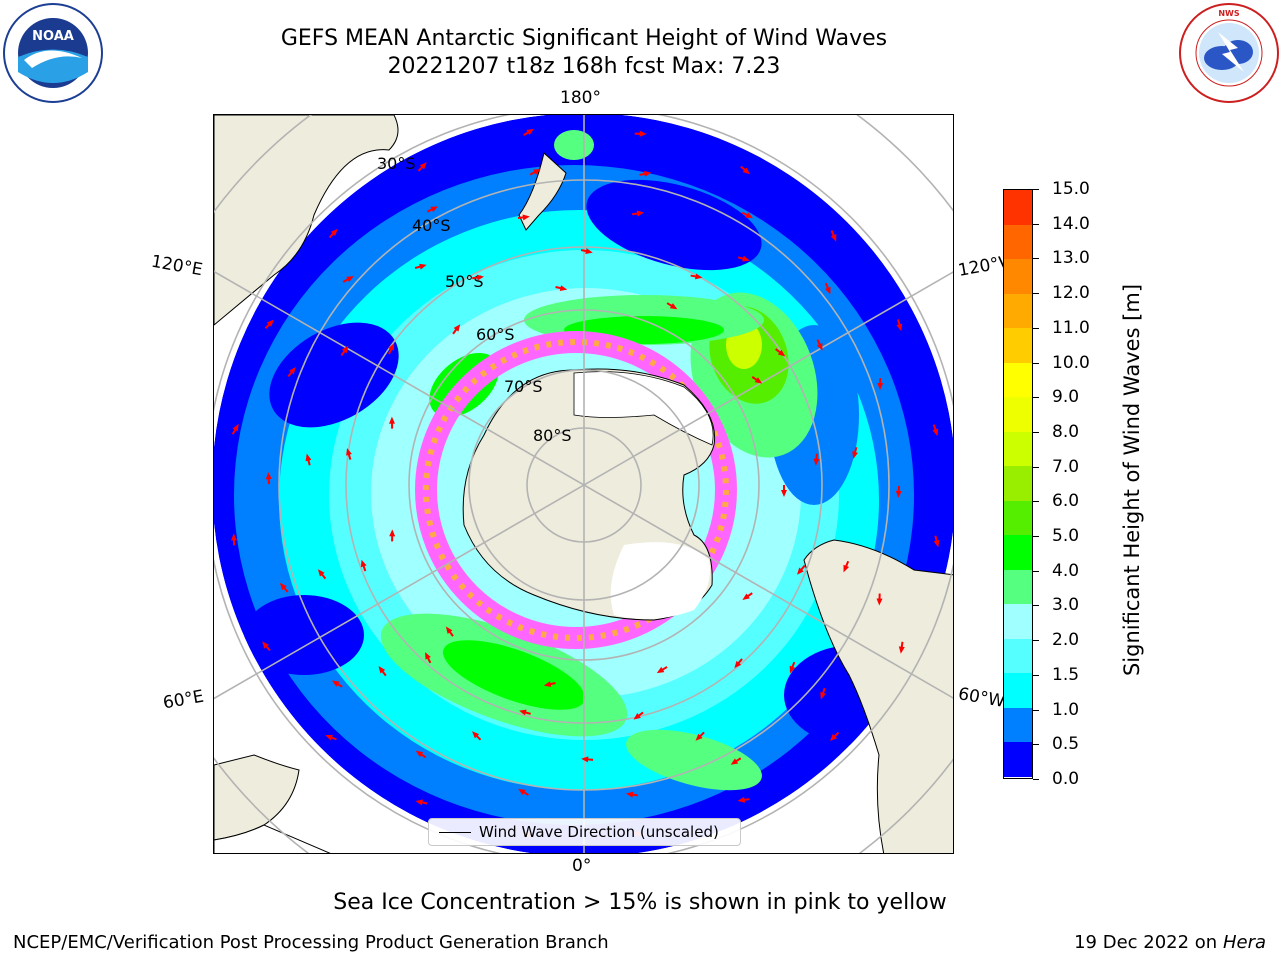 This screenshot has height=960, width=1280. Describe the element at coordinates (306, 220) in the screenshot. I see `australia-land` at that location.